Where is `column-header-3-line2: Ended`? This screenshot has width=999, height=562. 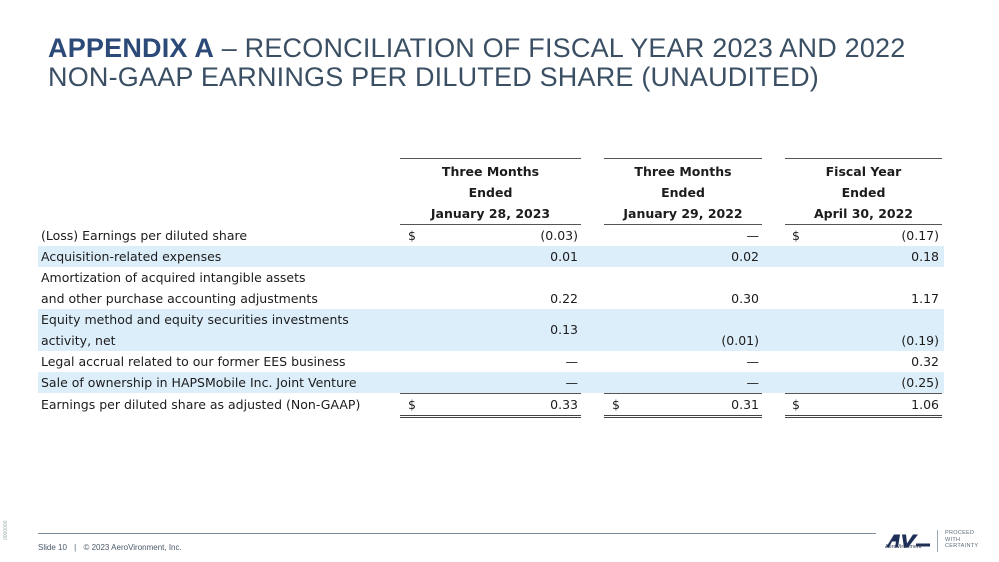
column-header-3-line2: Ended is located at coordinates (863, 192).